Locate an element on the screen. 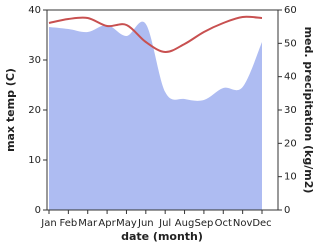 The height and width of the screenshot is (247, 320). x-tick-label: Aug is located at coordinates (185, 223).